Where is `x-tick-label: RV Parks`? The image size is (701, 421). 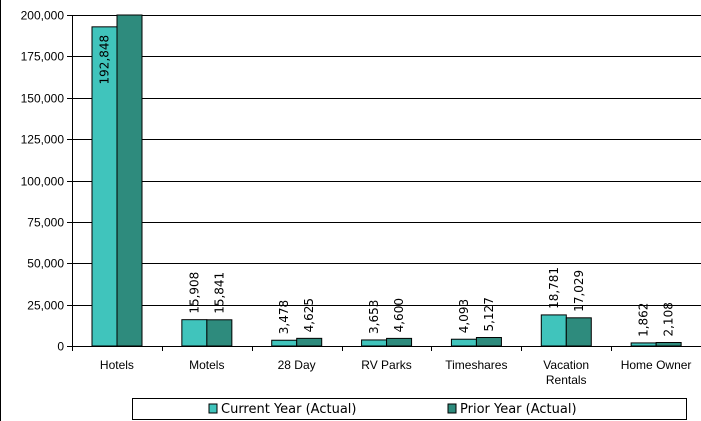
x-tick-label: RV Parks is located at coordinates (386, 365).